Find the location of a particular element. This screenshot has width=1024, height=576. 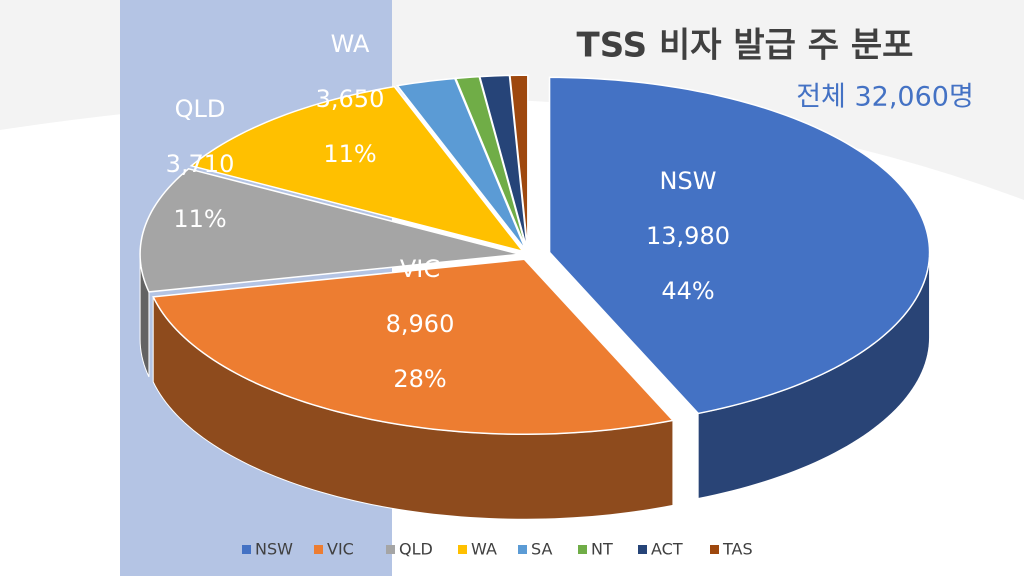

value-label: 3,710 is located at coordinates (200, 164).